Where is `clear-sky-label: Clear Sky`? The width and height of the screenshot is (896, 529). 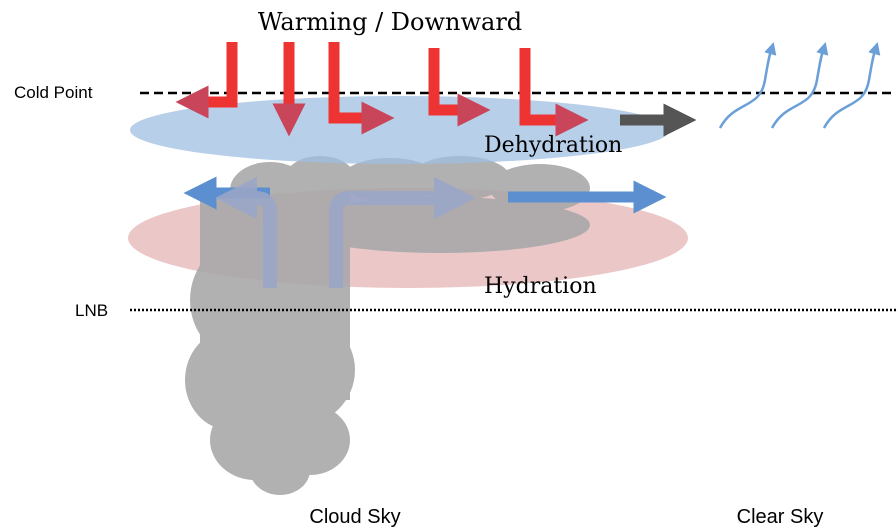 clear-sky-label: Clear Sky is located at coordinates (780, 517).